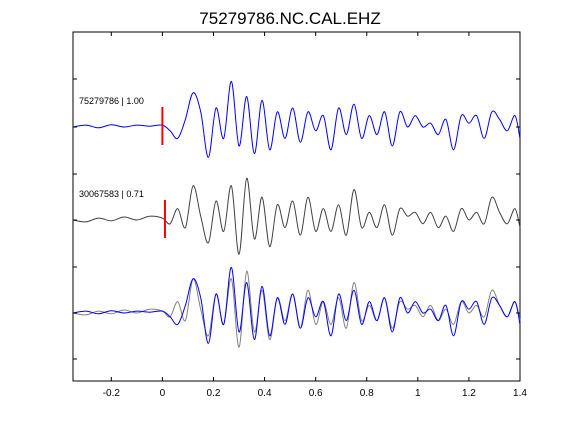 Image resolution: width=576 pixels, height=432 pixels. Describe the element at coordinates (214, 393) in the screenshot. I see `x-tick-label-2: 0.2` at that location.